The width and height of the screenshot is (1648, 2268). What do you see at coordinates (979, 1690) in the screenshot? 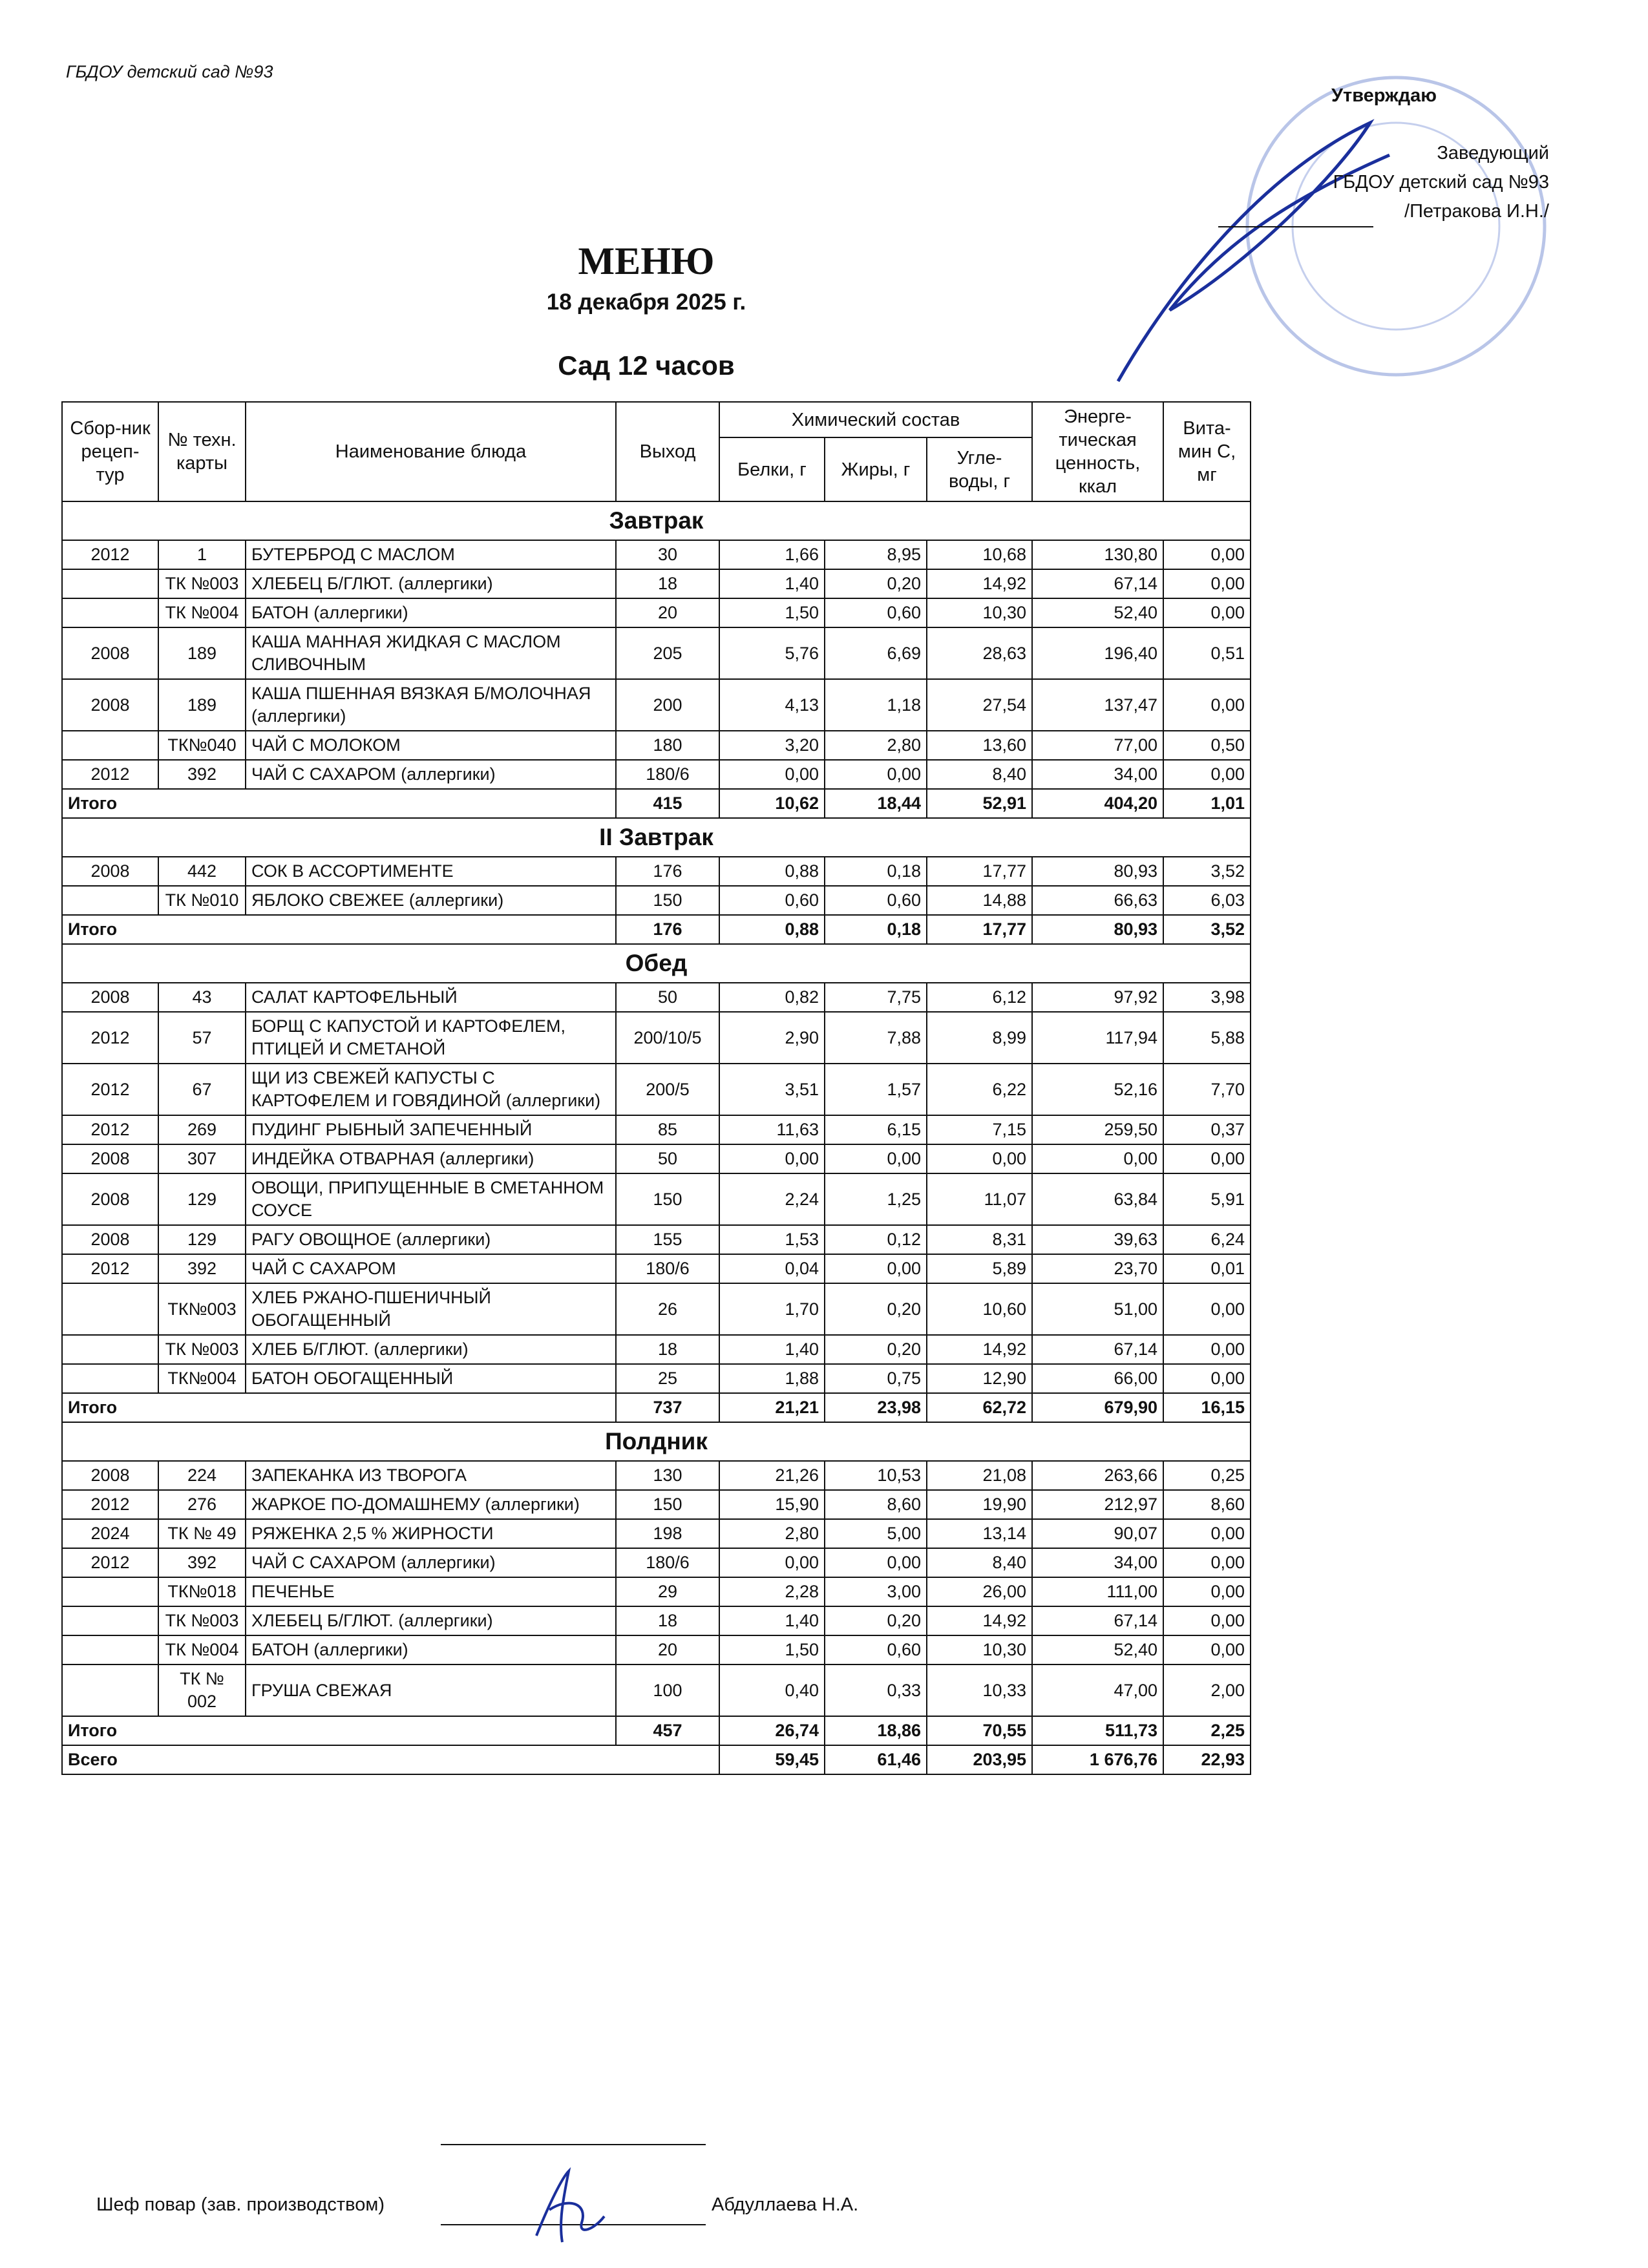
I see `cell: 10,33` at bounding box center [979, 1690].